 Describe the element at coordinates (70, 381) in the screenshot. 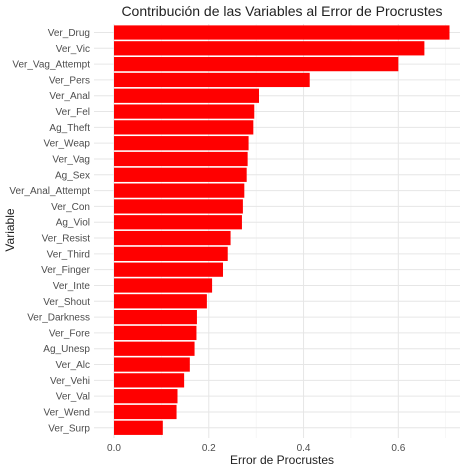

I see `y-tick-label: Ver_Vehi` at that location.